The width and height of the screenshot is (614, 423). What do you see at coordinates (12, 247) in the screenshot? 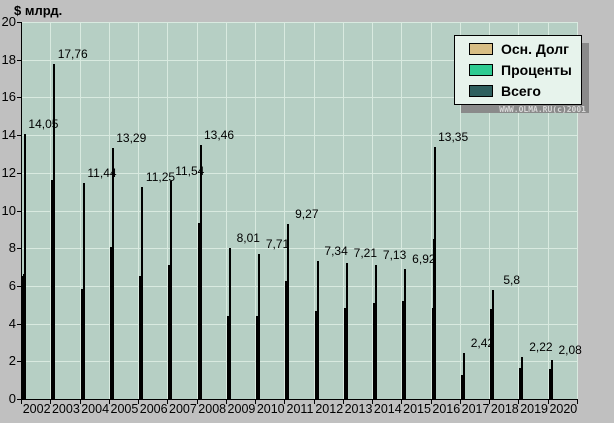
I see `y-tick-label: 8` at bounding box center [12, 247].